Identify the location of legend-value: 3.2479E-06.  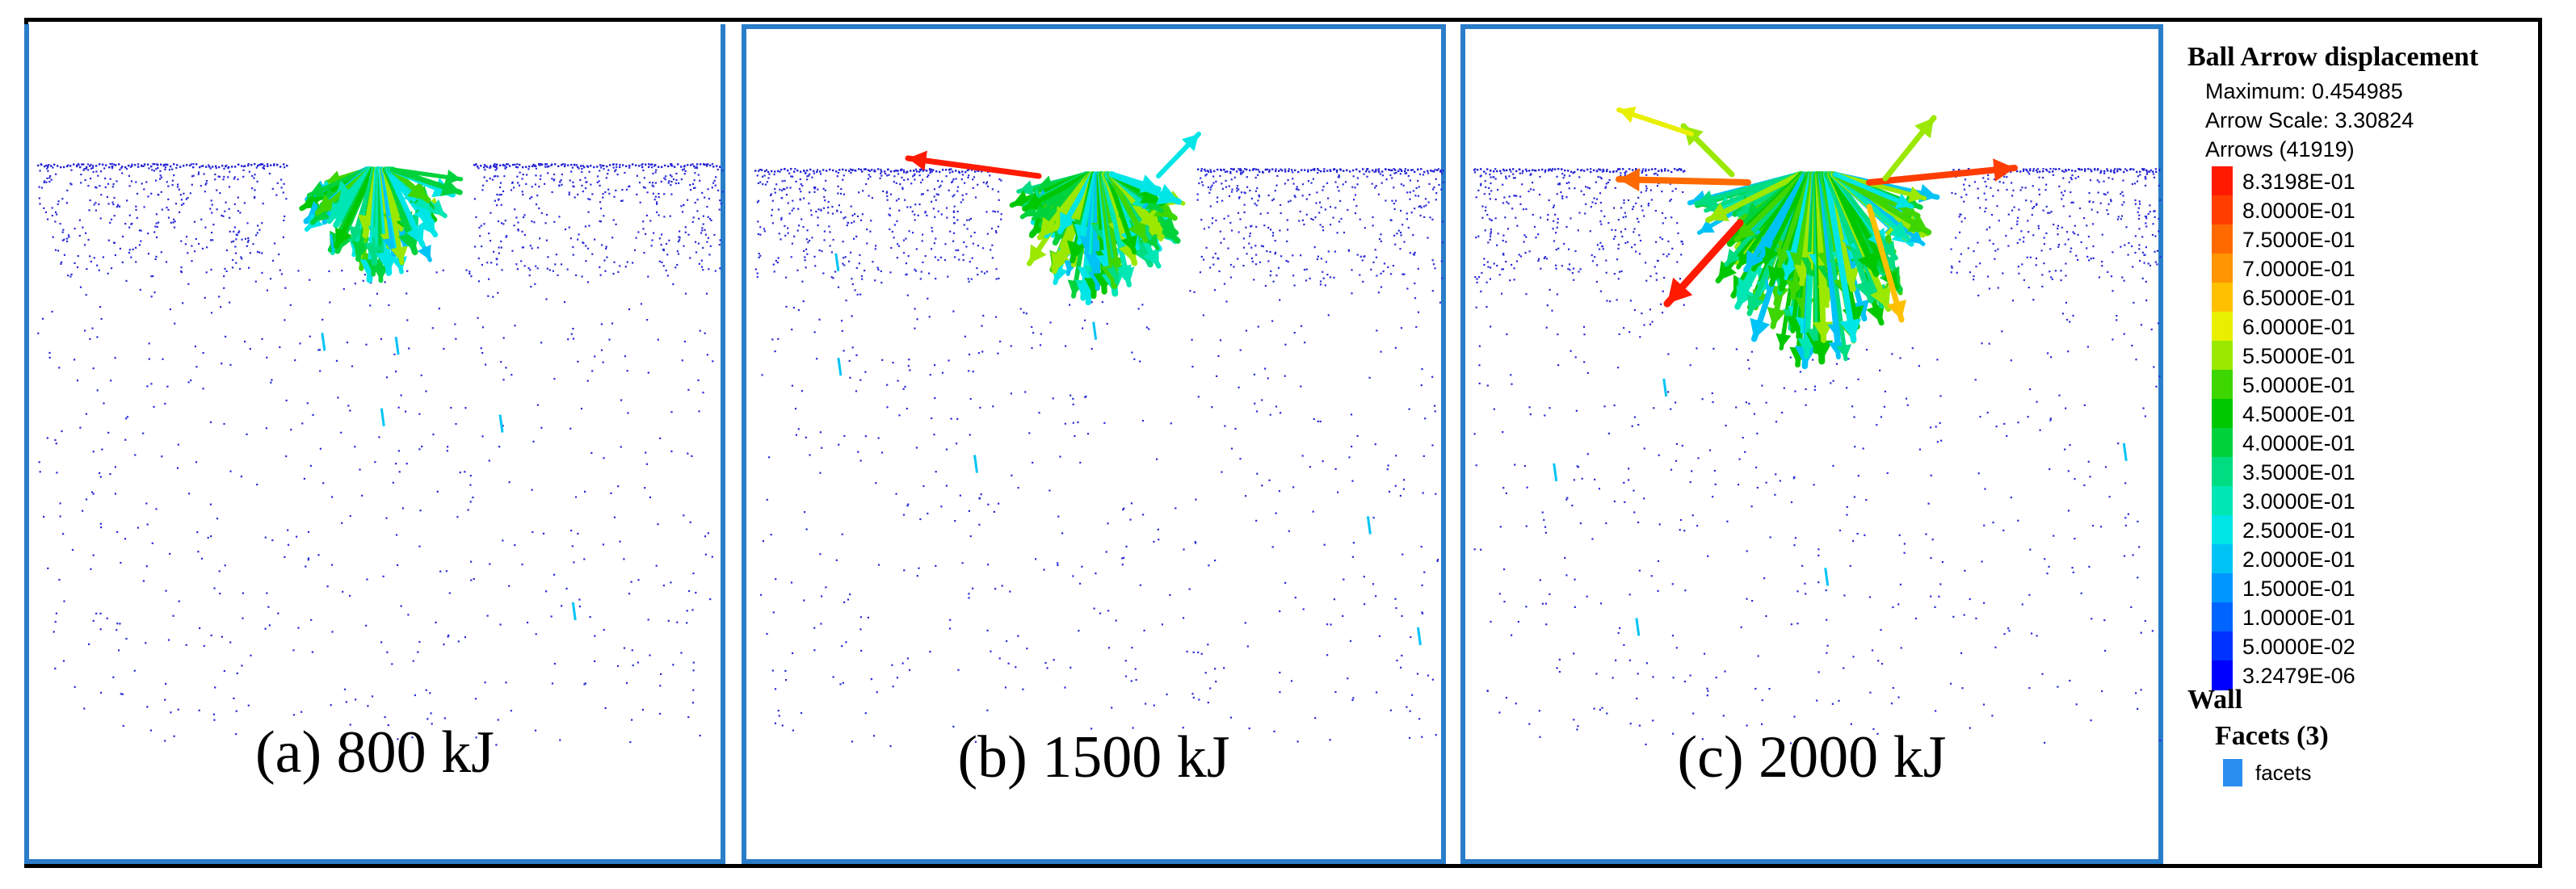
(2298, 676).